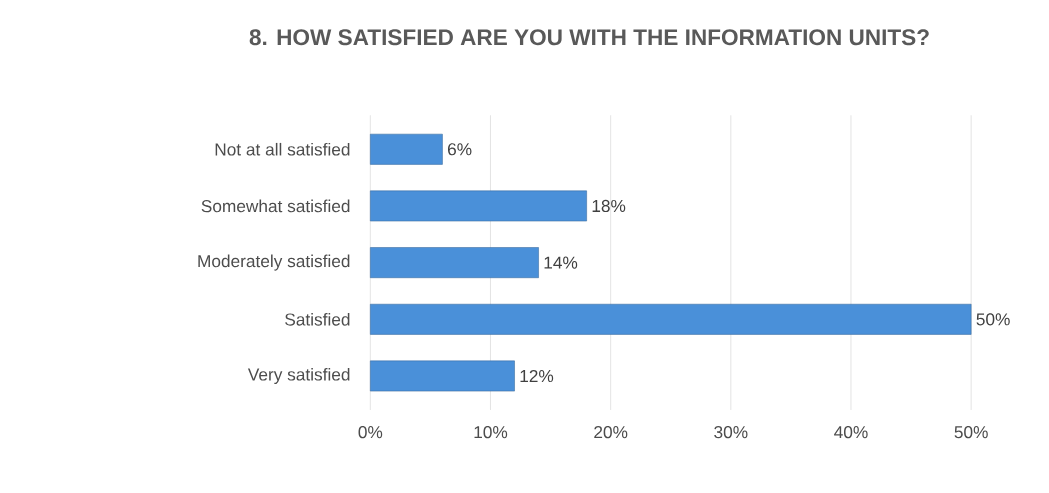 The width and height of the screenshot is (1049, 493). What do you see at coordinates (611, 432) in the screenshot?
I see `x-tick-label: 20%` at bounding box center [611, 432].